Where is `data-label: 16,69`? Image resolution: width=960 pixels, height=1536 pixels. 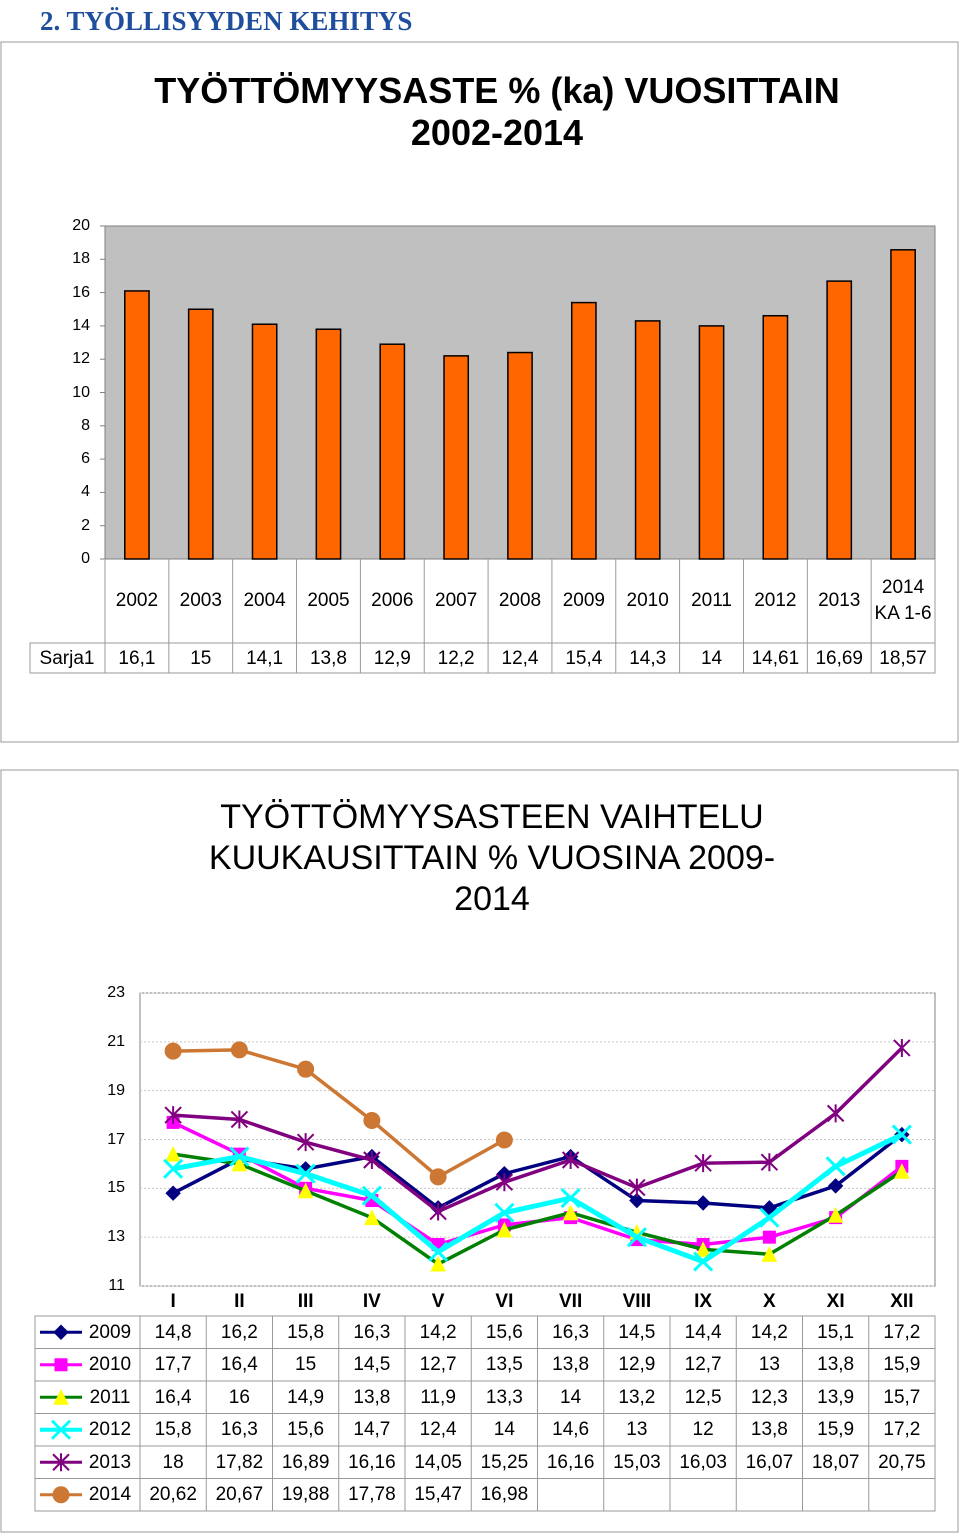
data-label: 16,69 is located at coordinates (839, 658).